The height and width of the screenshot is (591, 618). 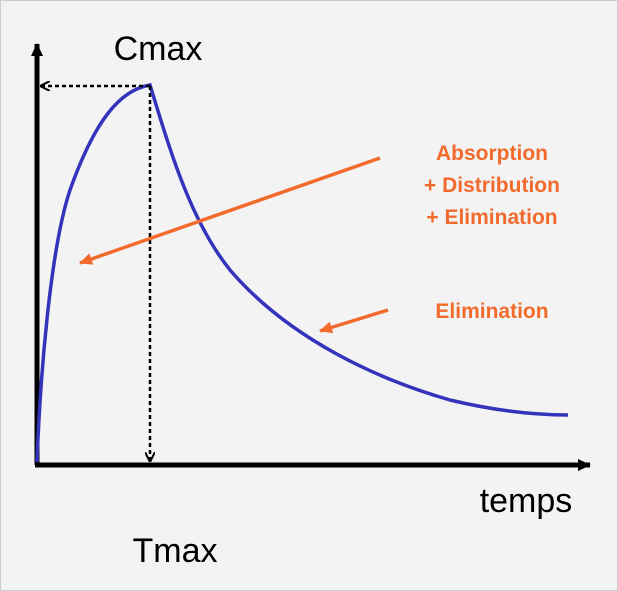 I want to click on elimination-arrow, so click(x=354, y=321).